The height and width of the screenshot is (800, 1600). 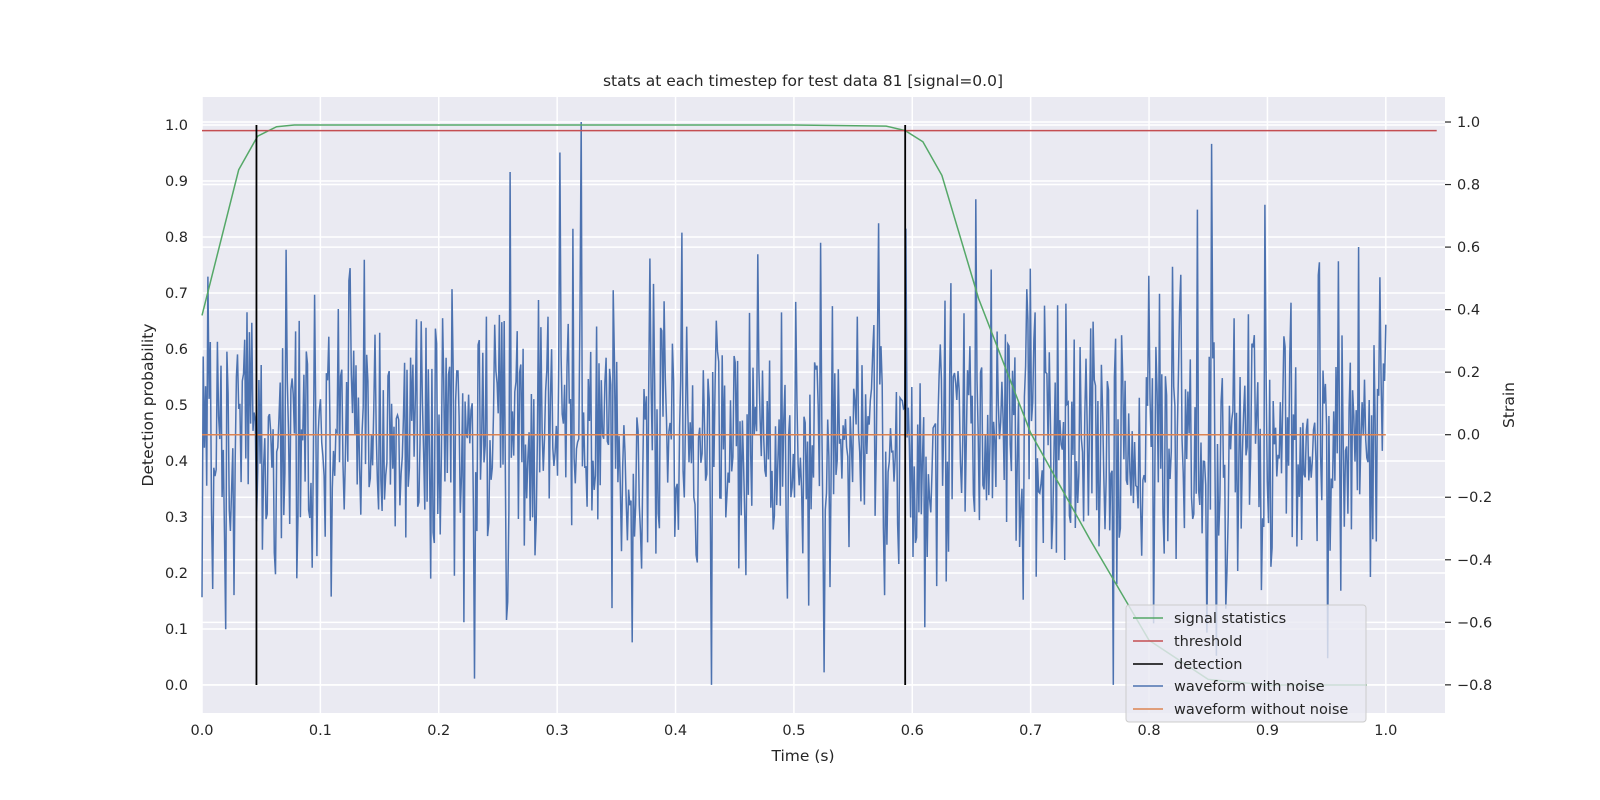 What do you see at coordinates (176, 518) in the screenshot?
I see `y-tick-label: 0.3` at bounding box center [176, 518].